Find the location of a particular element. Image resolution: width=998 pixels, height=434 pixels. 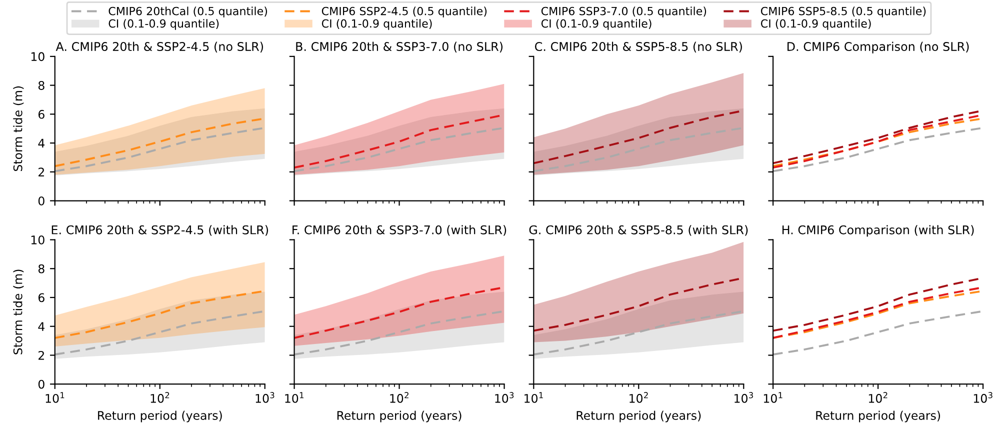

legend-label: CMIP6 SSP2-4.5 (0.5 quantile) is located at coordinates (404, 12).